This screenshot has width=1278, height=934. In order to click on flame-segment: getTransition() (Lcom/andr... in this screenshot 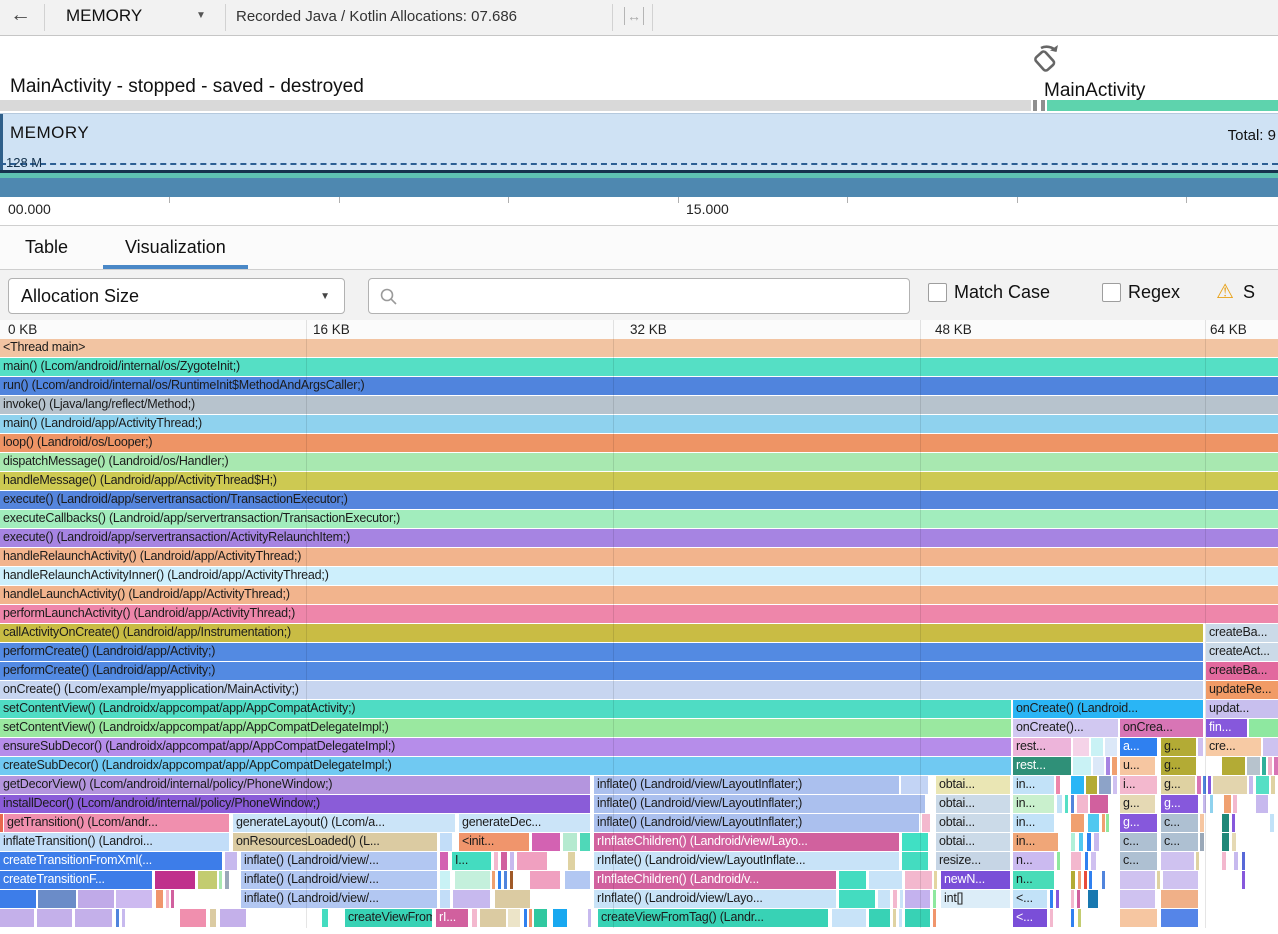, I will do `click(116, 823)`.